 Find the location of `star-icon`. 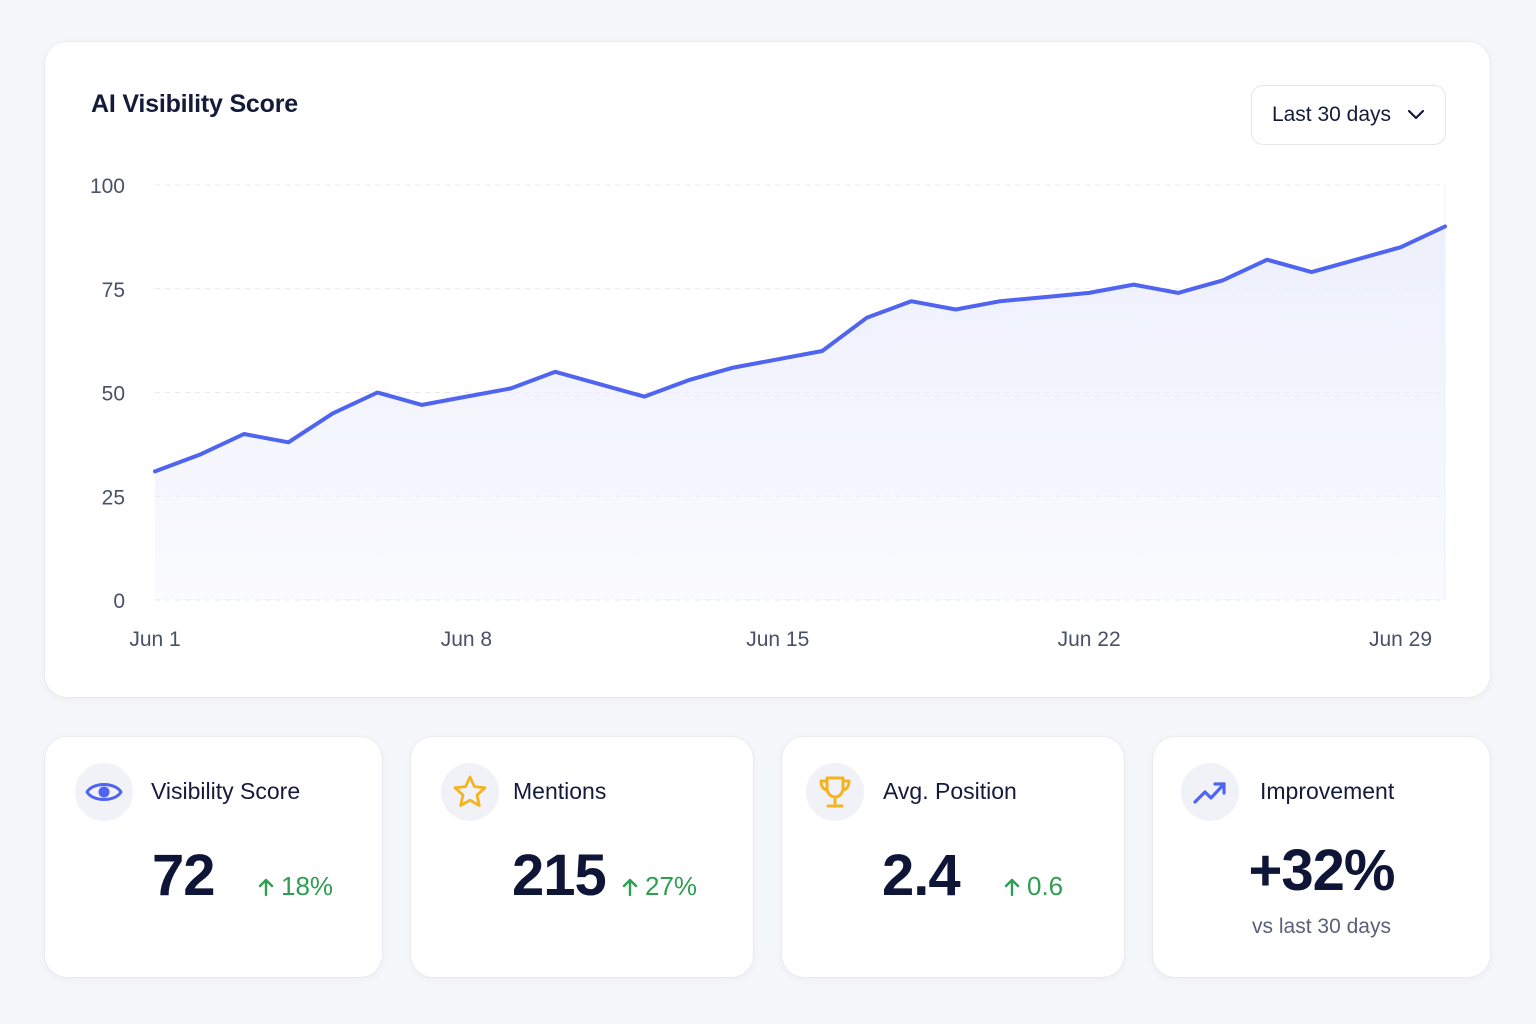

star-icon is located at coordinates (470, 791).